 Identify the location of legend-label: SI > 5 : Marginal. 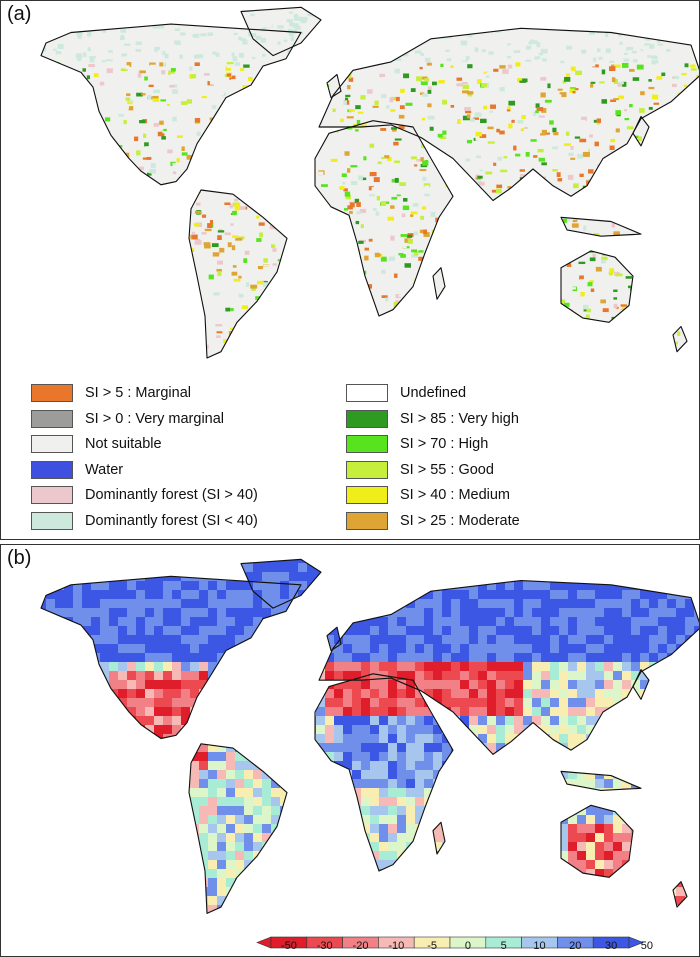
(138, 393).